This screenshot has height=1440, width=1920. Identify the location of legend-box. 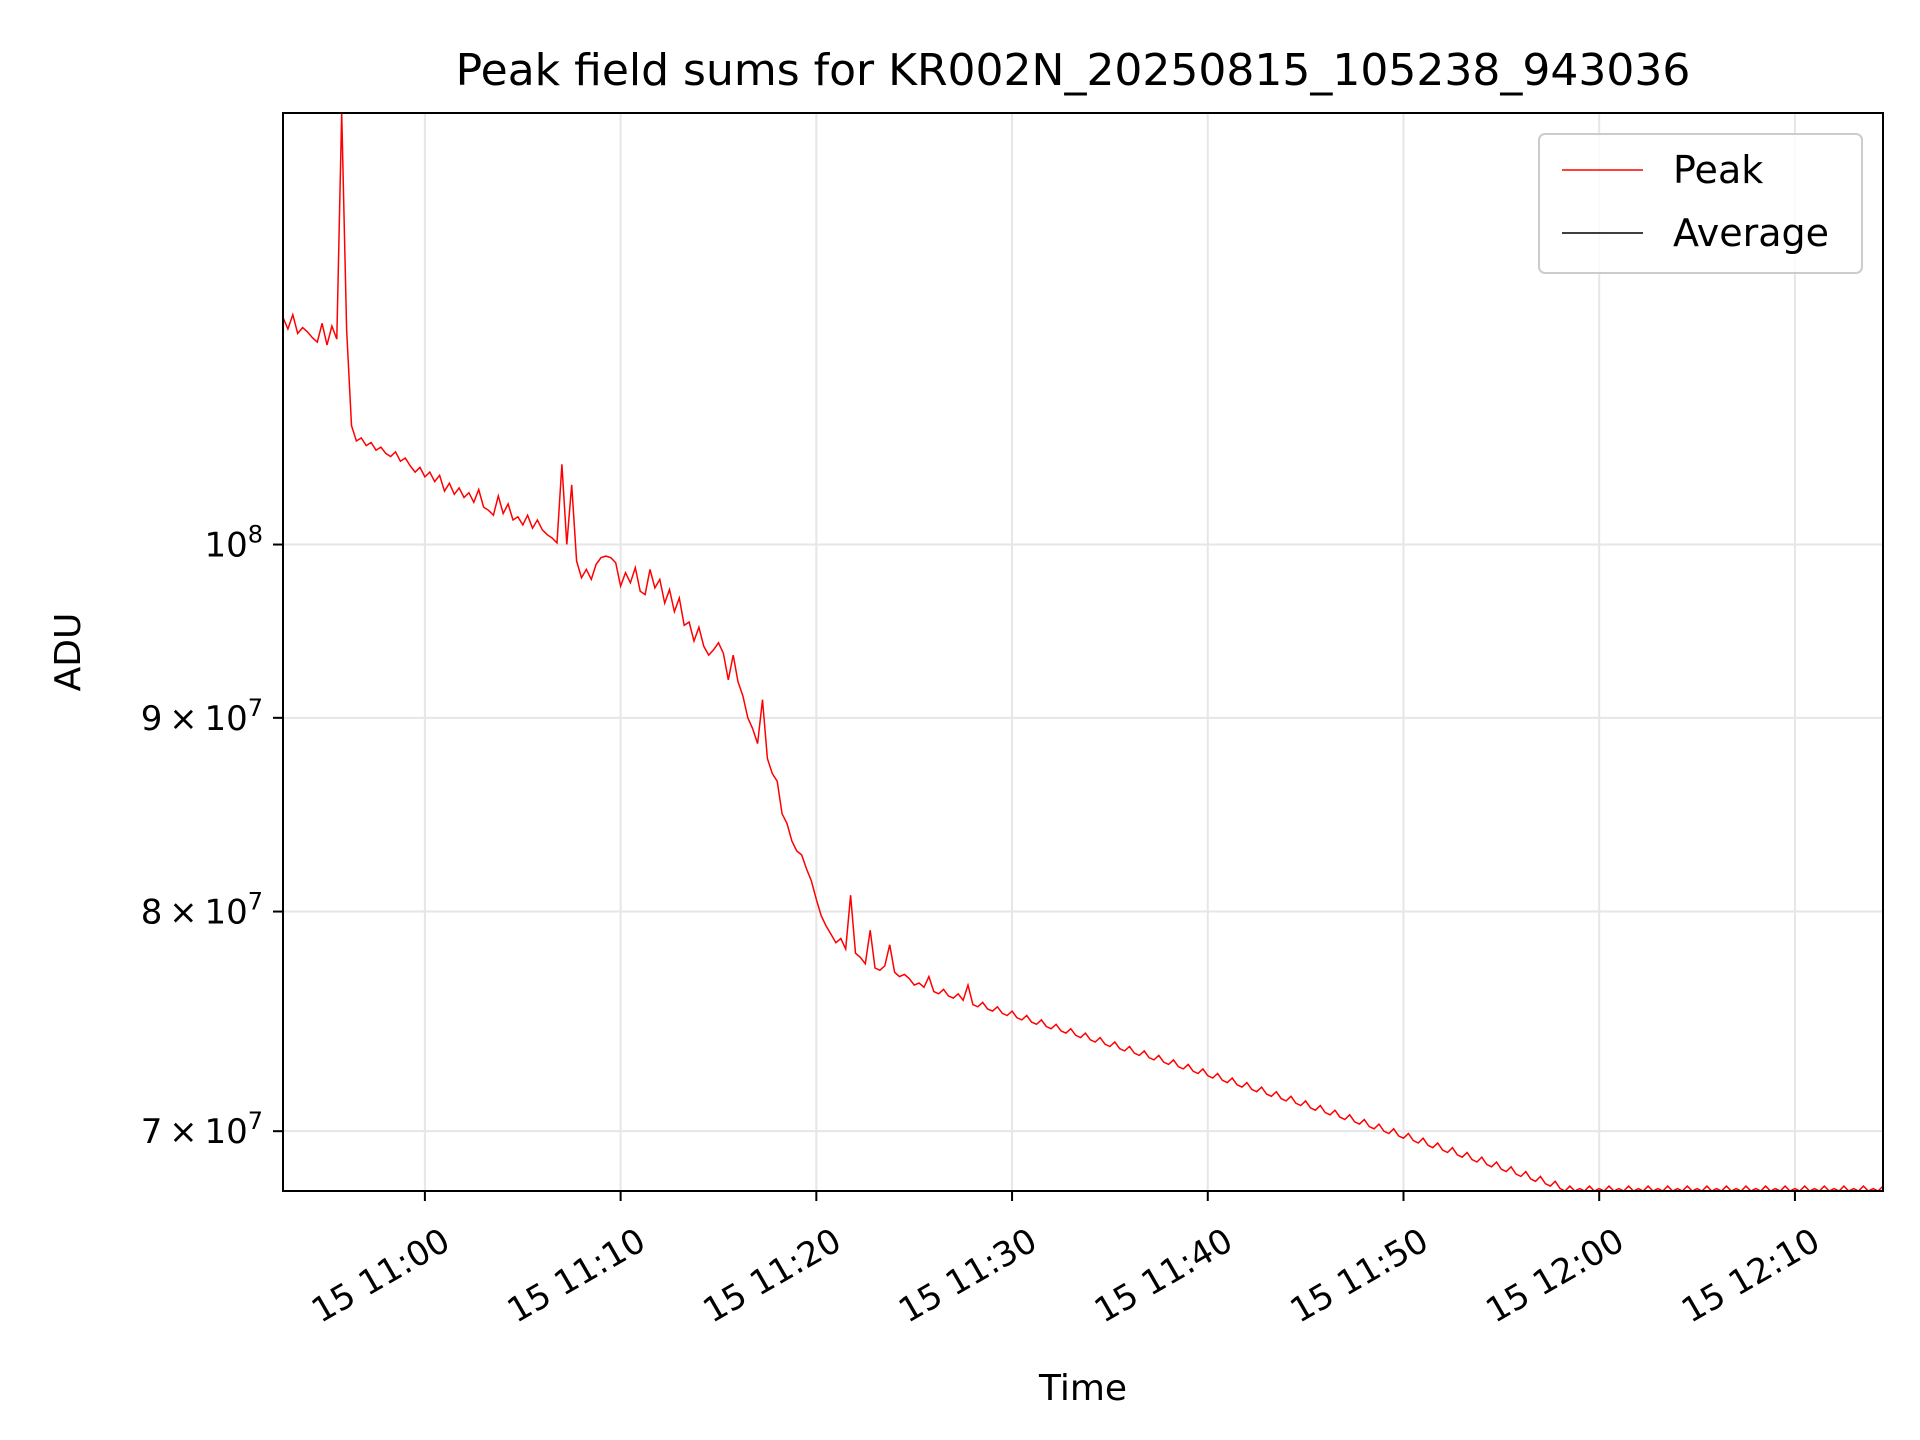
(1700, 203).